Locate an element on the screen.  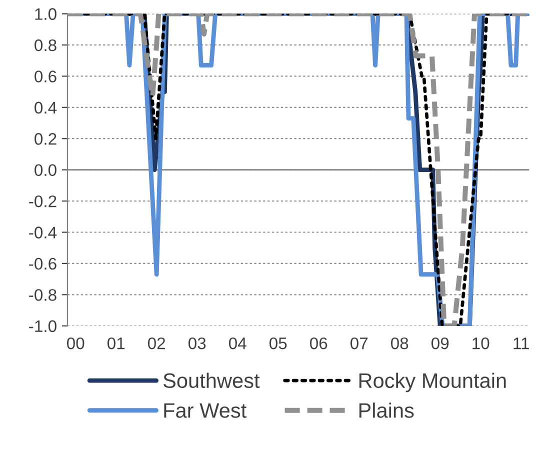
y-tick-label: 0.2 is located at coordinates (45, 139).